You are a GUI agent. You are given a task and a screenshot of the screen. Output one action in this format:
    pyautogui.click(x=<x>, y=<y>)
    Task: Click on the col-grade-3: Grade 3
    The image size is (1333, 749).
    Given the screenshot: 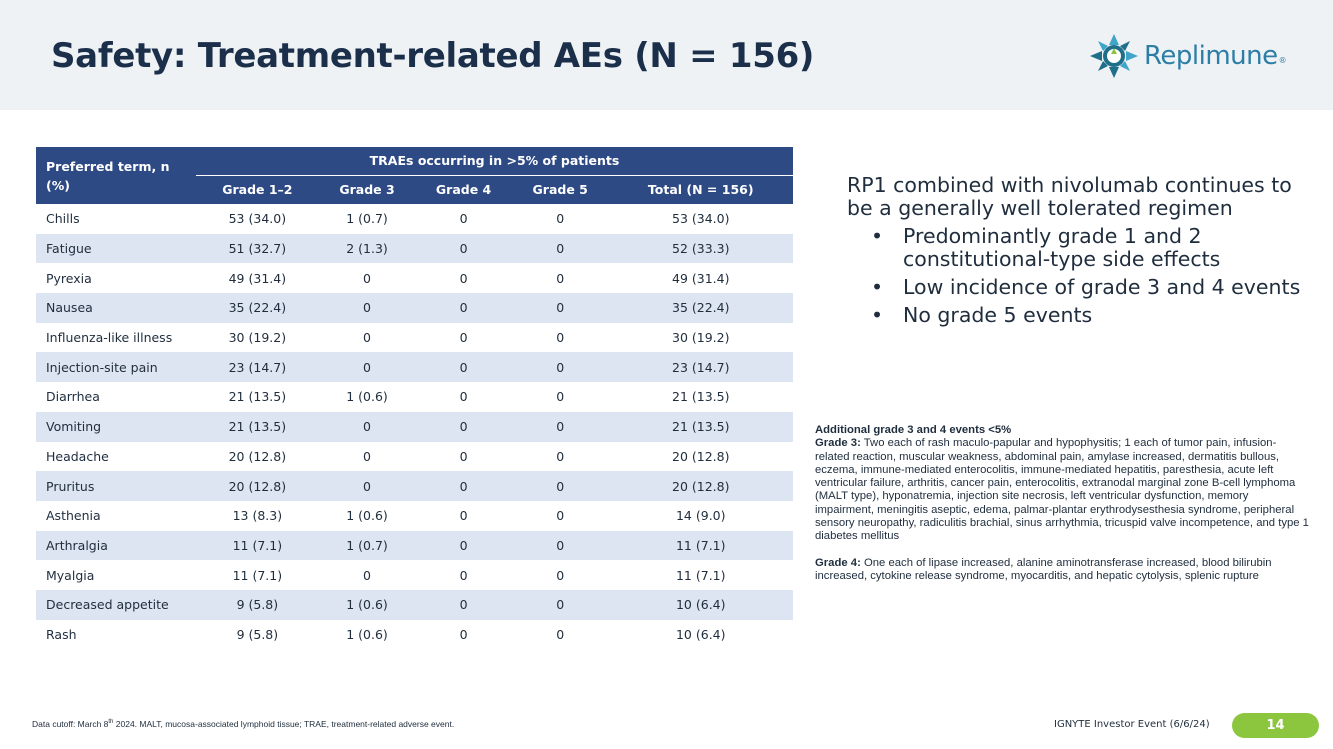 What is the action you would take?
    pyautogui.click(x=367, y=189)
    